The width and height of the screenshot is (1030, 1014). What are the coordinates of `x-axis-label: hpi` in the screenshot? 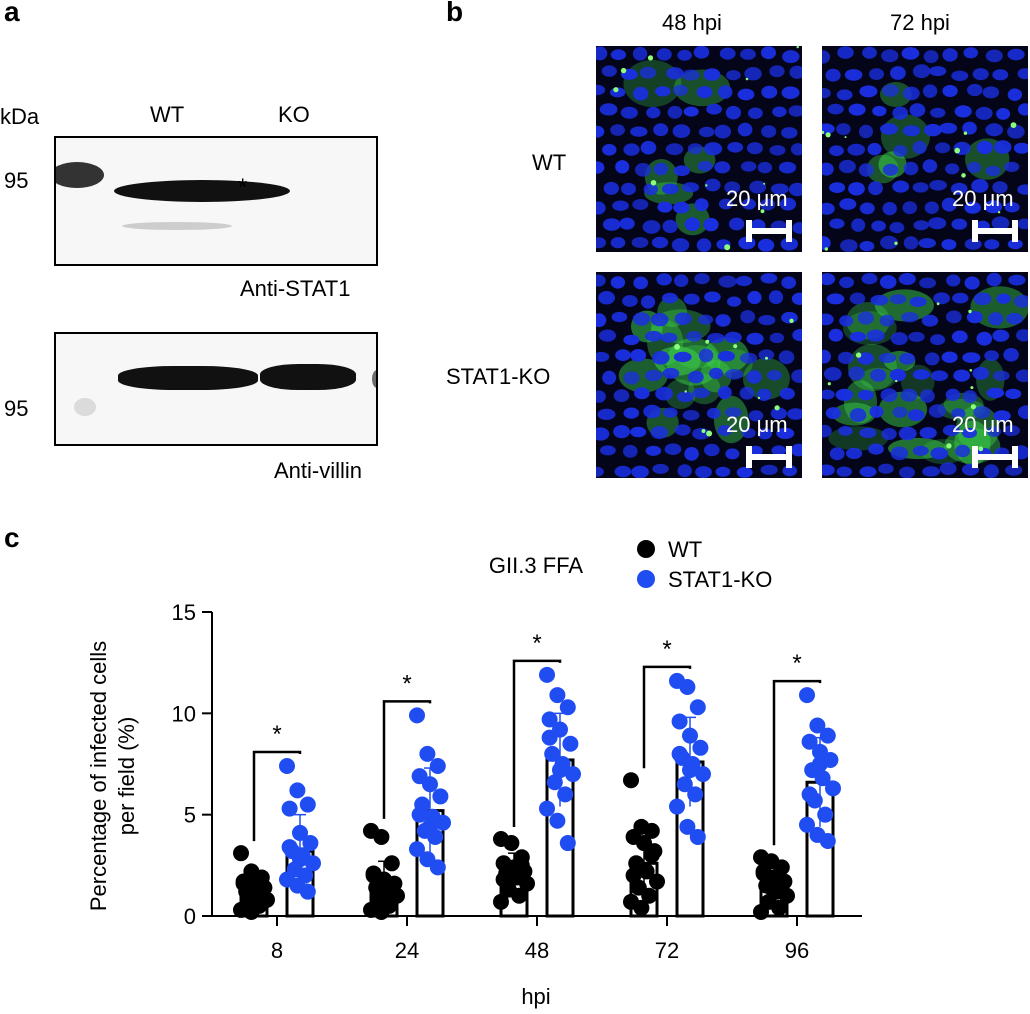 It's located at (535, 996).